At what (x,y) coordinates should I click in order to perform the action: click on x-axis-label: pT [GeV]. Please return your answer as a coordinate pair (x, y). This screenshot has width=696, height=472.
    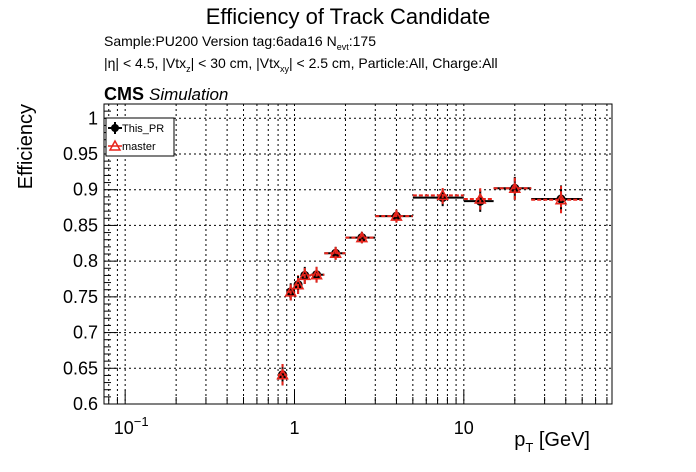
    Looking at the image, I should click on (552, 442).